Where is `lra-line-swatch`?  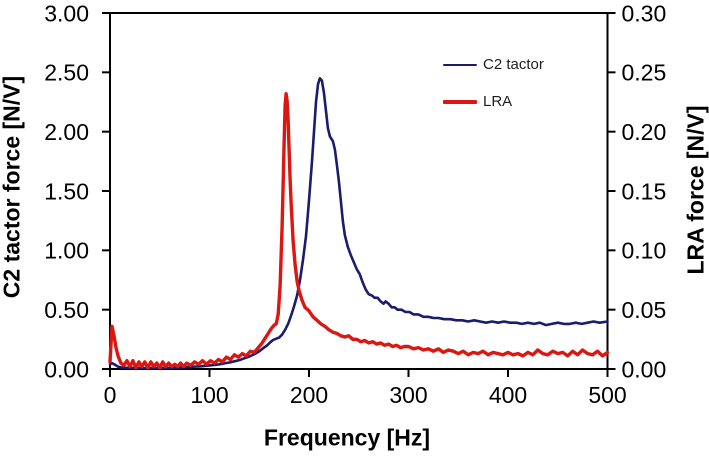
lra-line-swatch is located at coordinates (460, 102).